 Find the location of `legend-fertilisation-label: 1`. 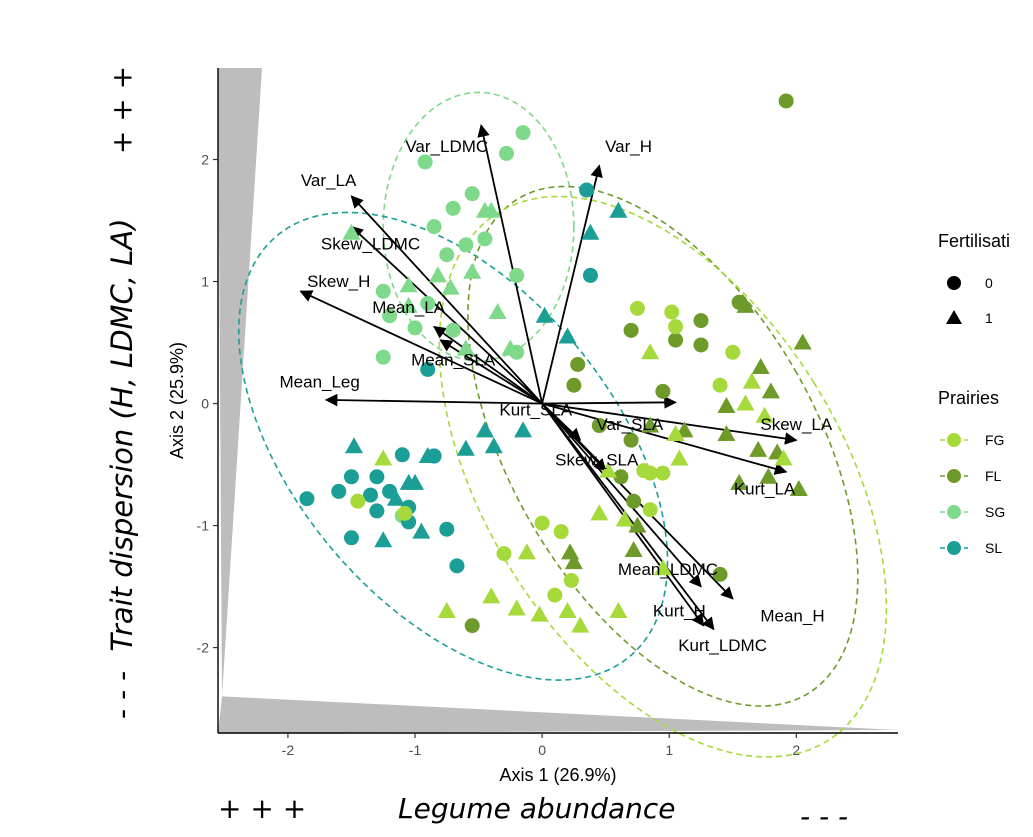

legend-fertilisation-label: 1 is located at coordinates (989, 318).